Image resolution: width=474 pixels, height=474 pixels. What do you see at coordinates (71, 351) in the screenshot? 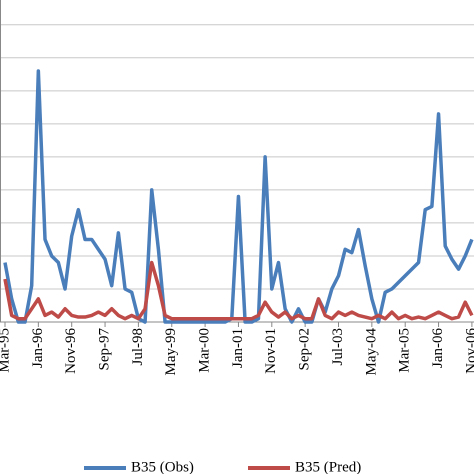
I see `x-tick-label: Nov-96` at bounding box center [71, 351].